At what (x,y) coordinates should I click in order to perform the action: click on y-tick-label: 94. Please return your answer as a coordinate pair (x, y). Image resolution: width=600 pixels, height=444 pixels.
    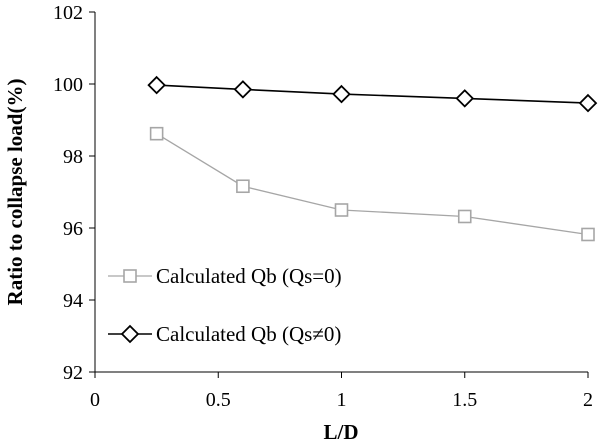
    Looking at the image, I should click on (73, 301).